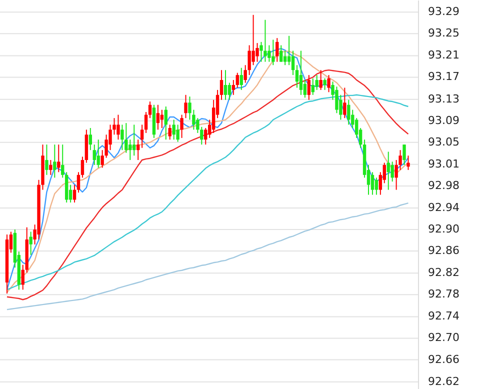 The height and width of the screenshot is (389, 500). Describe the element at coordinates (444, 381) in the screenshot. I see `y-tick-label: 92.62` at that location.